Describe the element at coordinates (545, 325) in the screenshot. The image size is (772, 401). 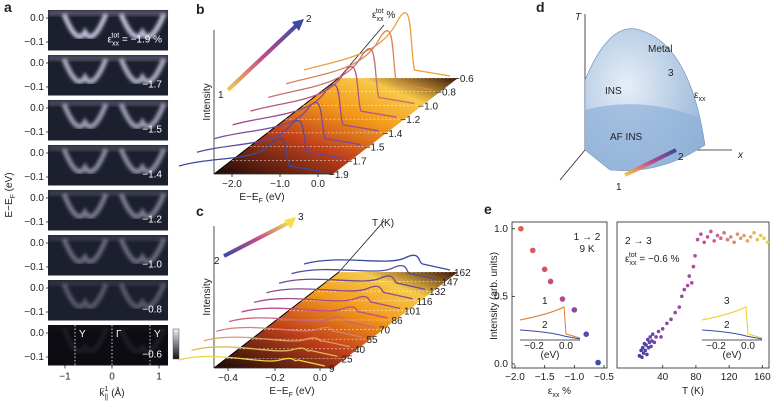
I see `inset-label: 2` at that location.